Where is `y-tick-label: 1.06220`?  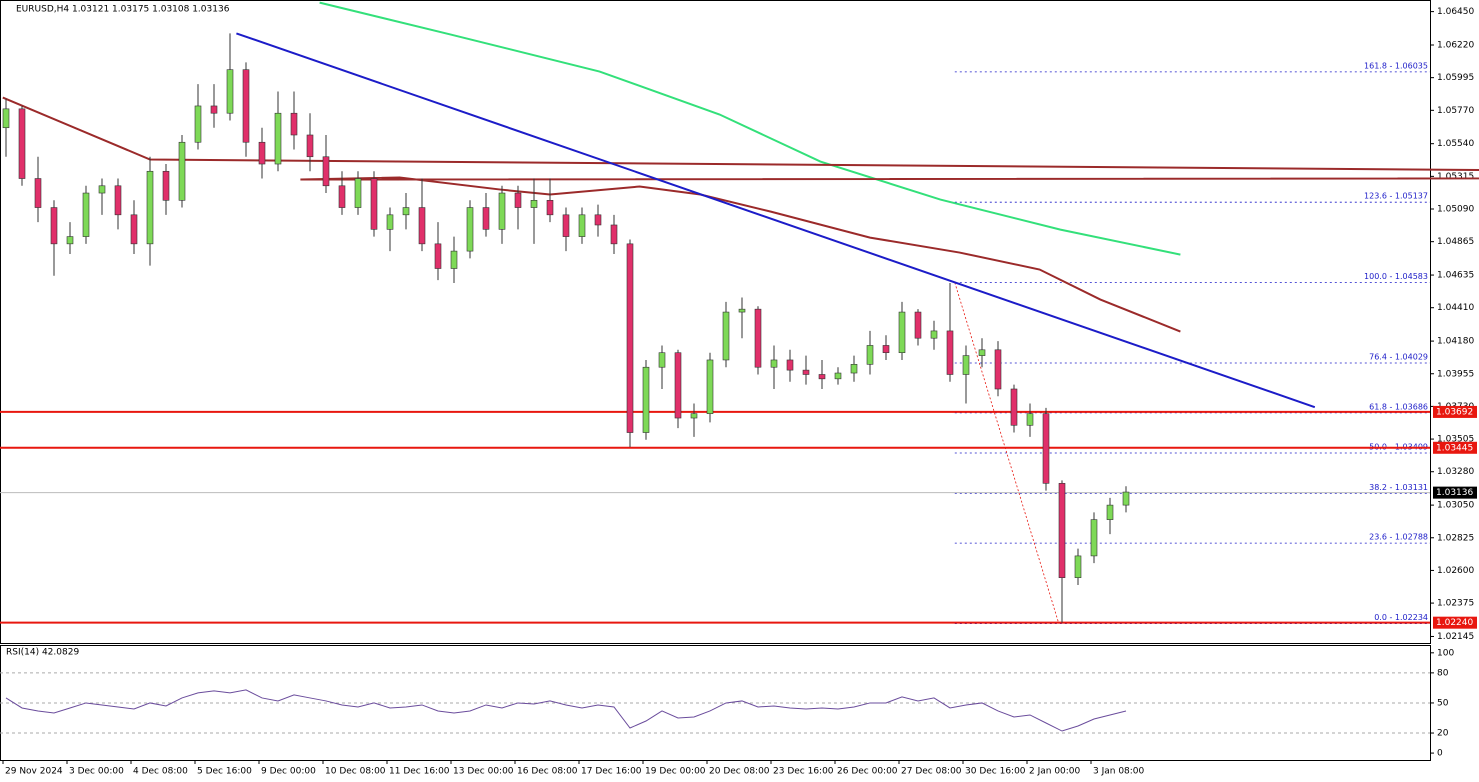
y-tick-label: 1.06220 is located at coordinates (1455, 45).